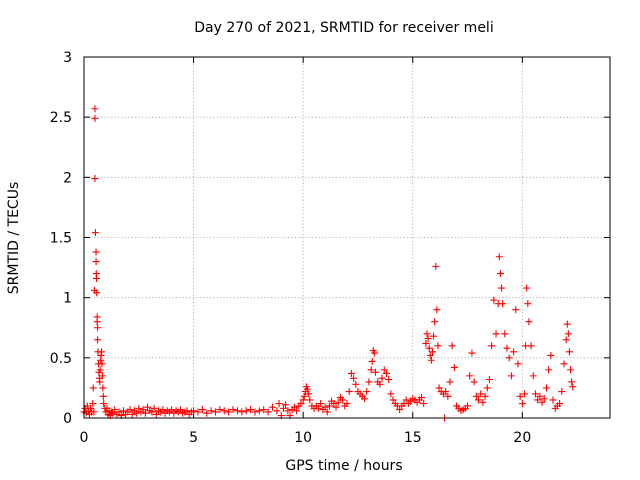 The height and width of the screenshot is (480, 640). Describe the element at coordinates (343, 466) in the screenshot. I see `x-axis-label: GPS time / hours` at that location.